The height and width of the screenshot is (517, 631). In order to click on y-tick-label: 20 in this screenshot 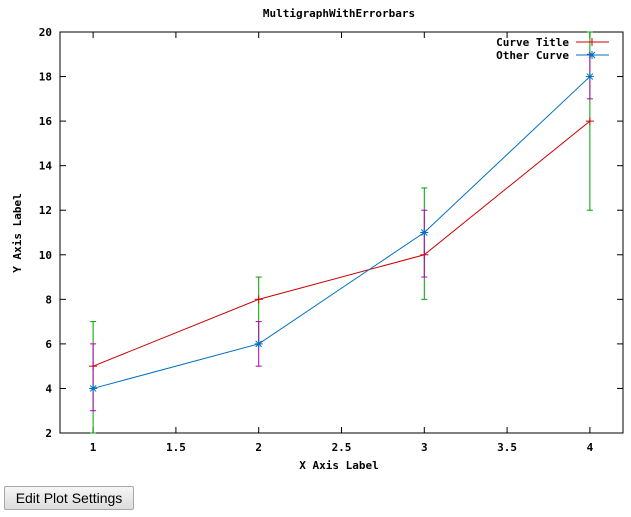, I will do `click(45, 32)`.